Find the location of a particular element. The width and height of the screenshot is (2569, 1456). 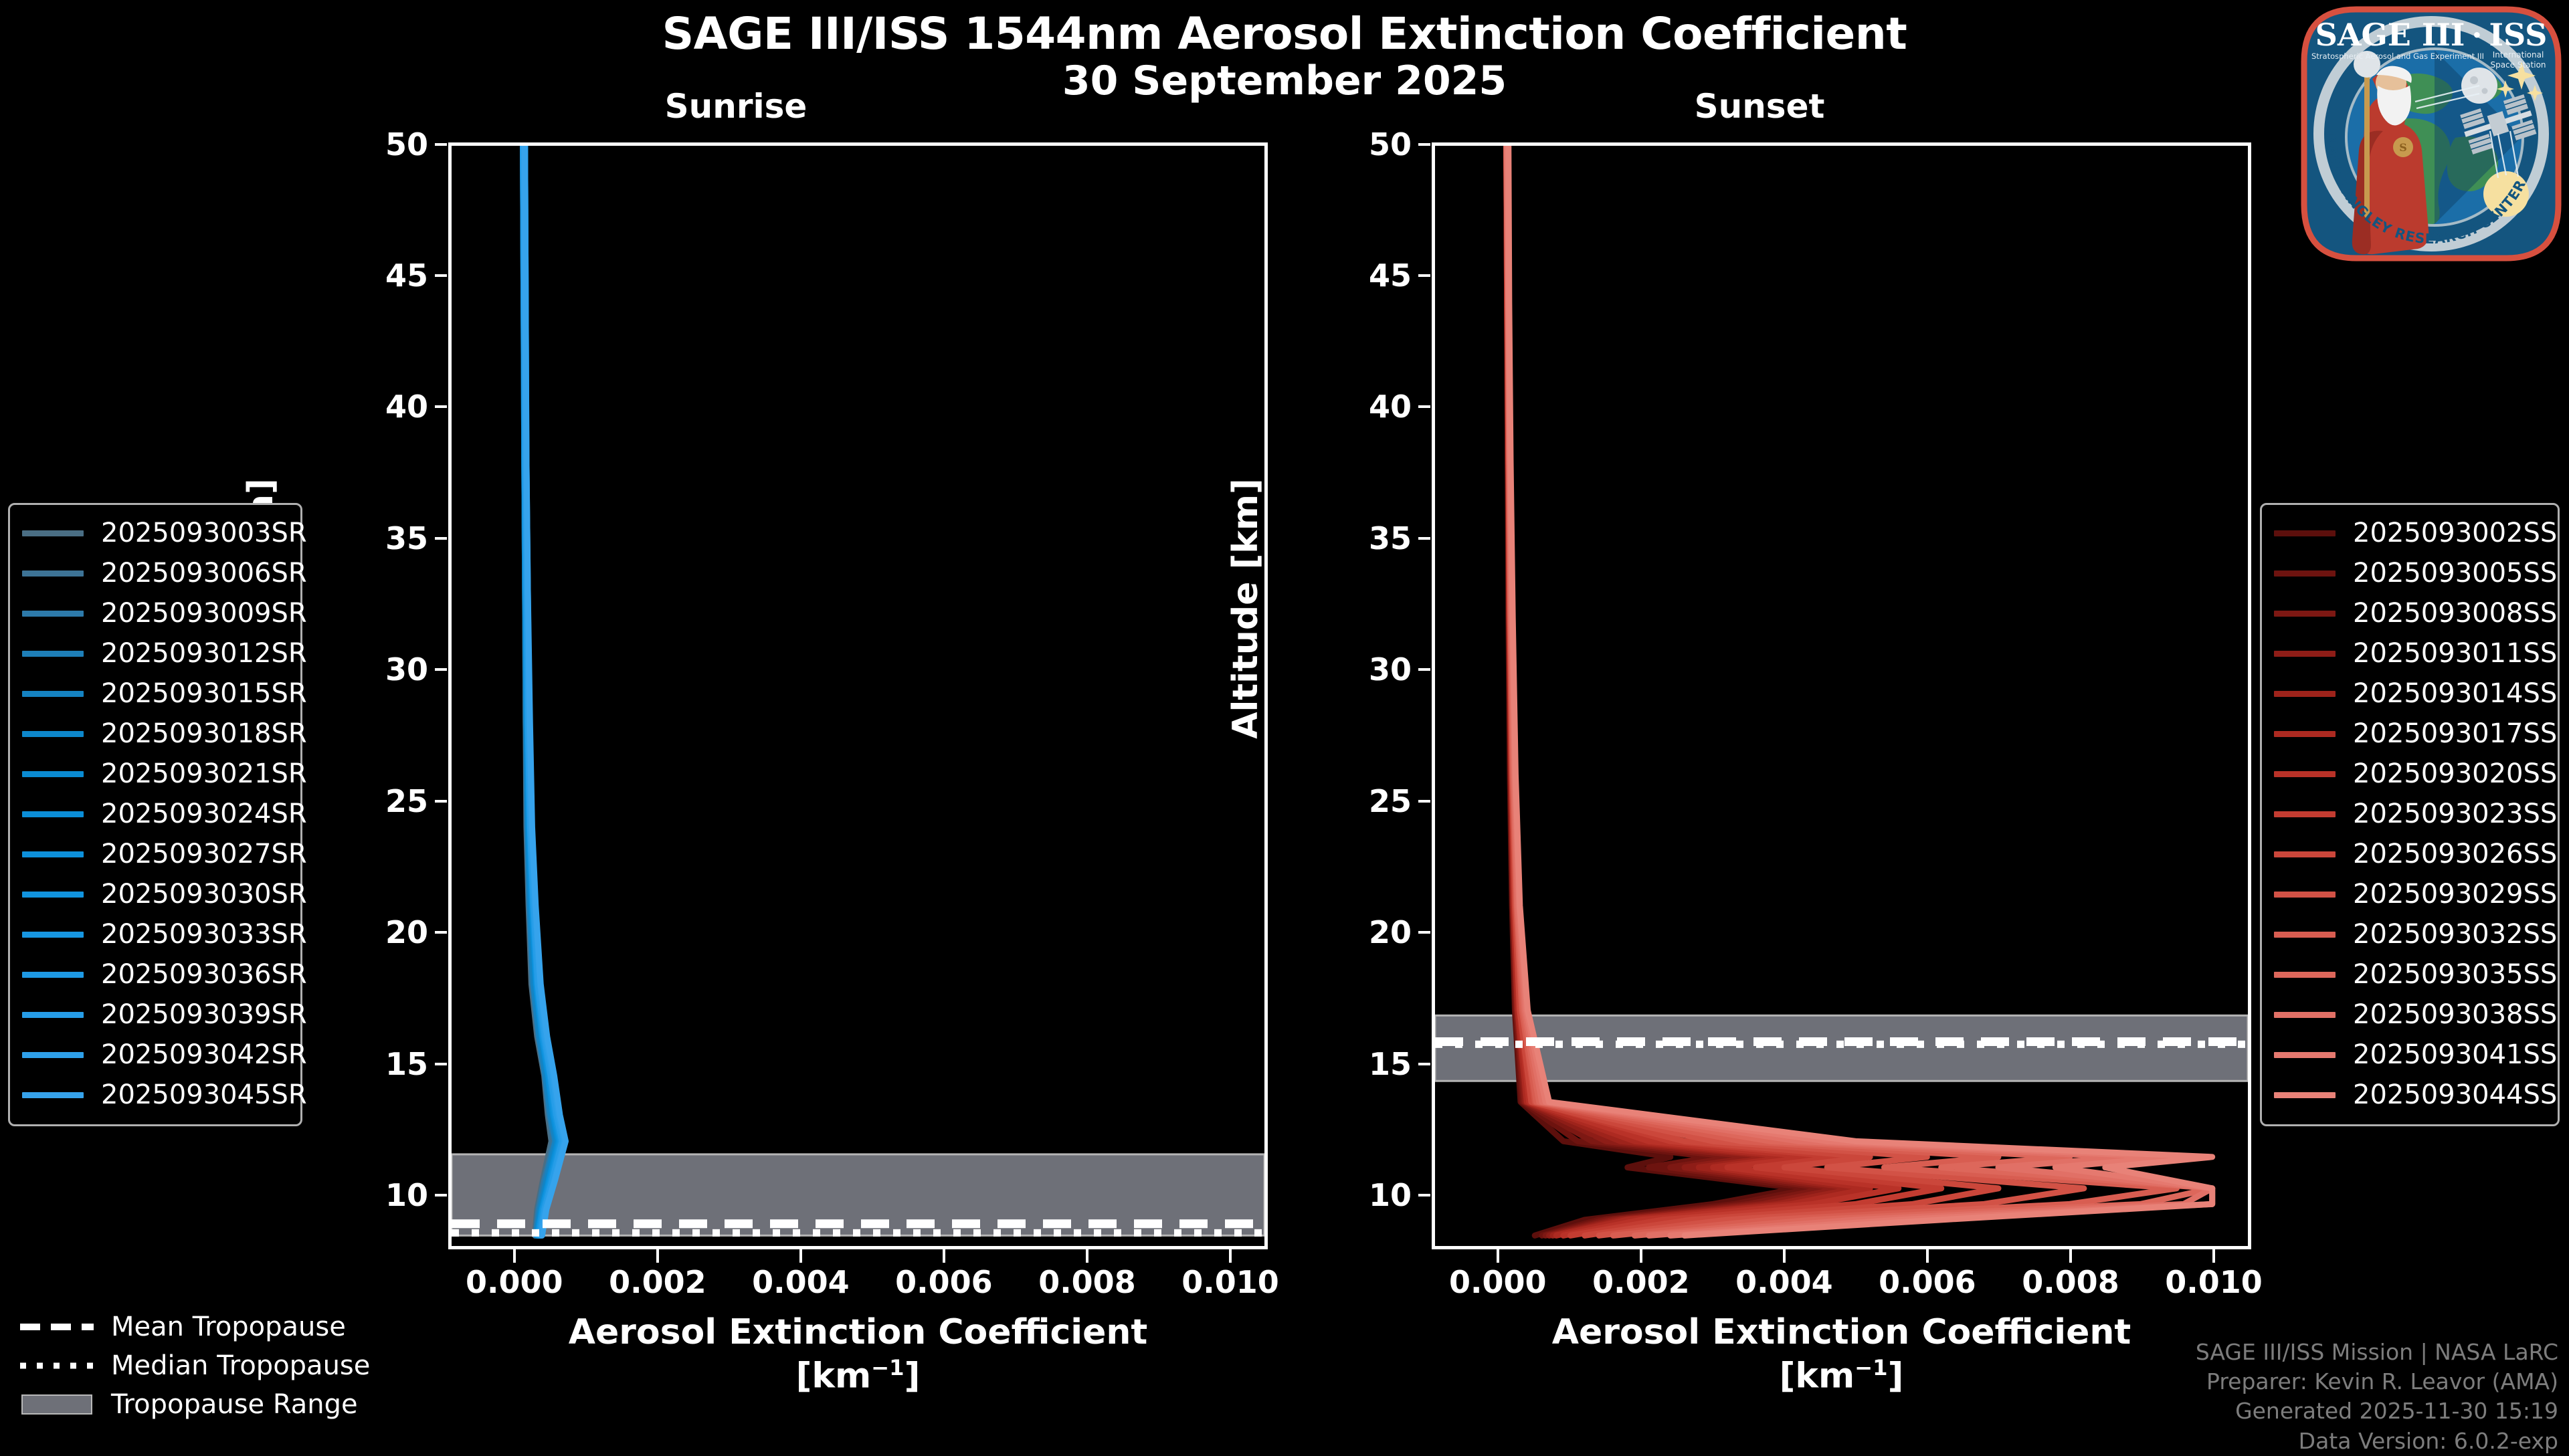

legend-color-swatch-2025093023SS is located at coordinates (2305, 814).